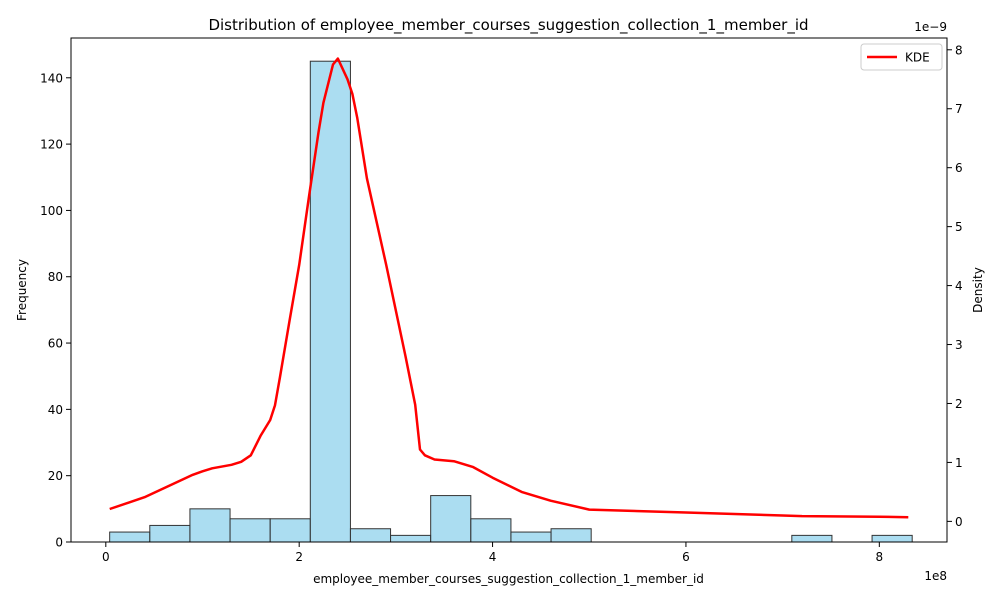 This screenshot has height=600, width=1000. I want to click on legend-kde-label: KDE, so click(917, 58).